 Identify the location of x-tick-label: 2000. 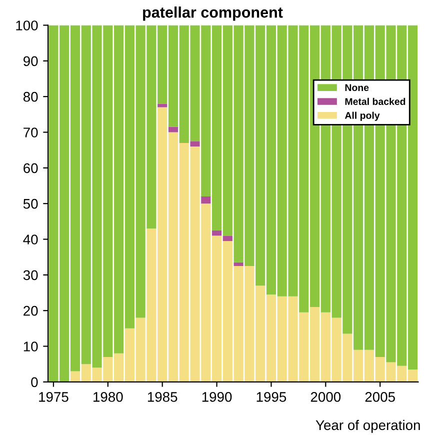
(325, 397).